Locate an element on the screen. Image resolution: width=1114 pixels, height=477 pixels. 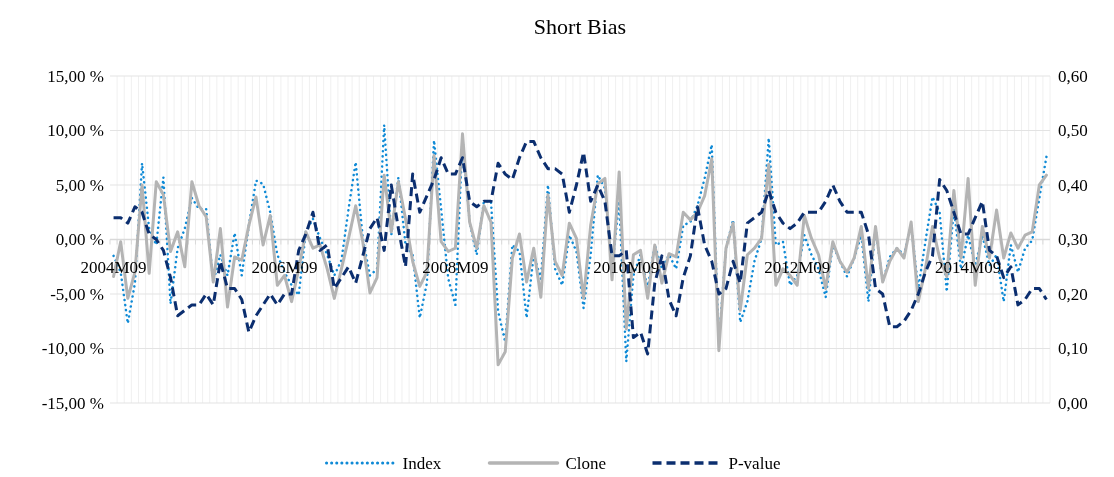
y-tick-label: -5,00 % is located at coordinates (77, 294).